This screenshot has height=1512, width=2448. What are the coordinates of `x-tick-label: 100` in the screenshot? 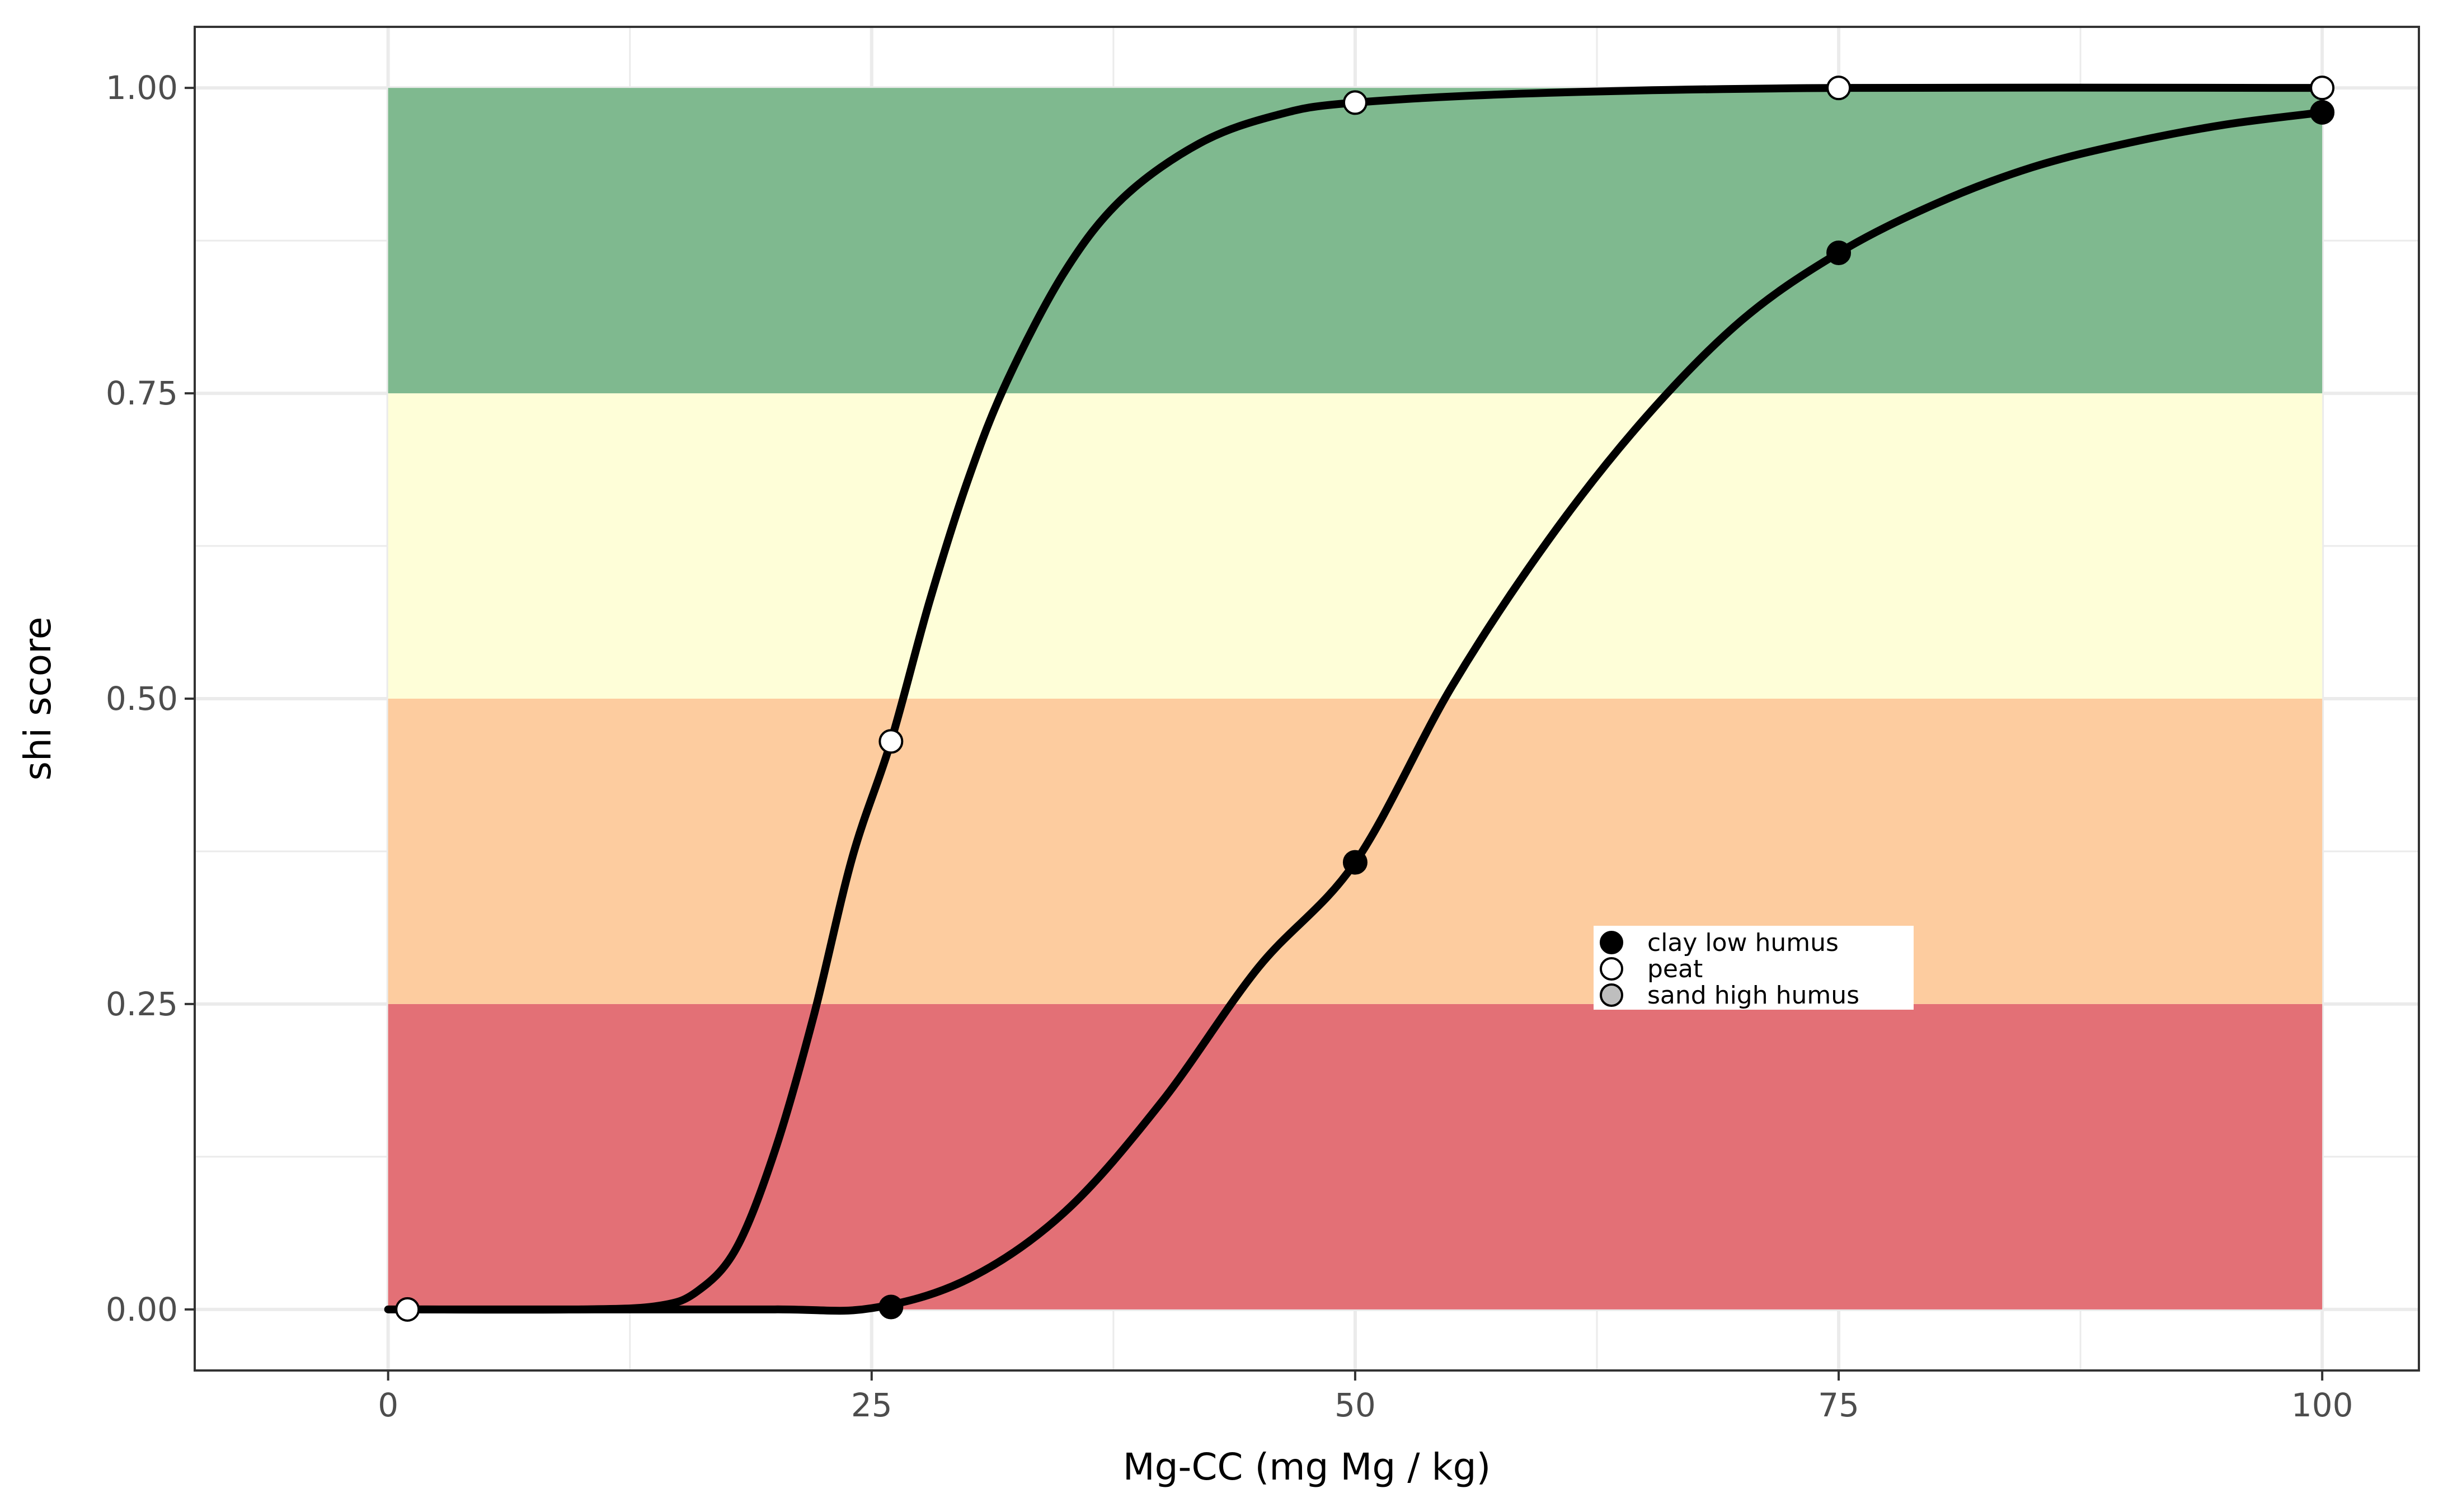 It's located at (2322, 1405).